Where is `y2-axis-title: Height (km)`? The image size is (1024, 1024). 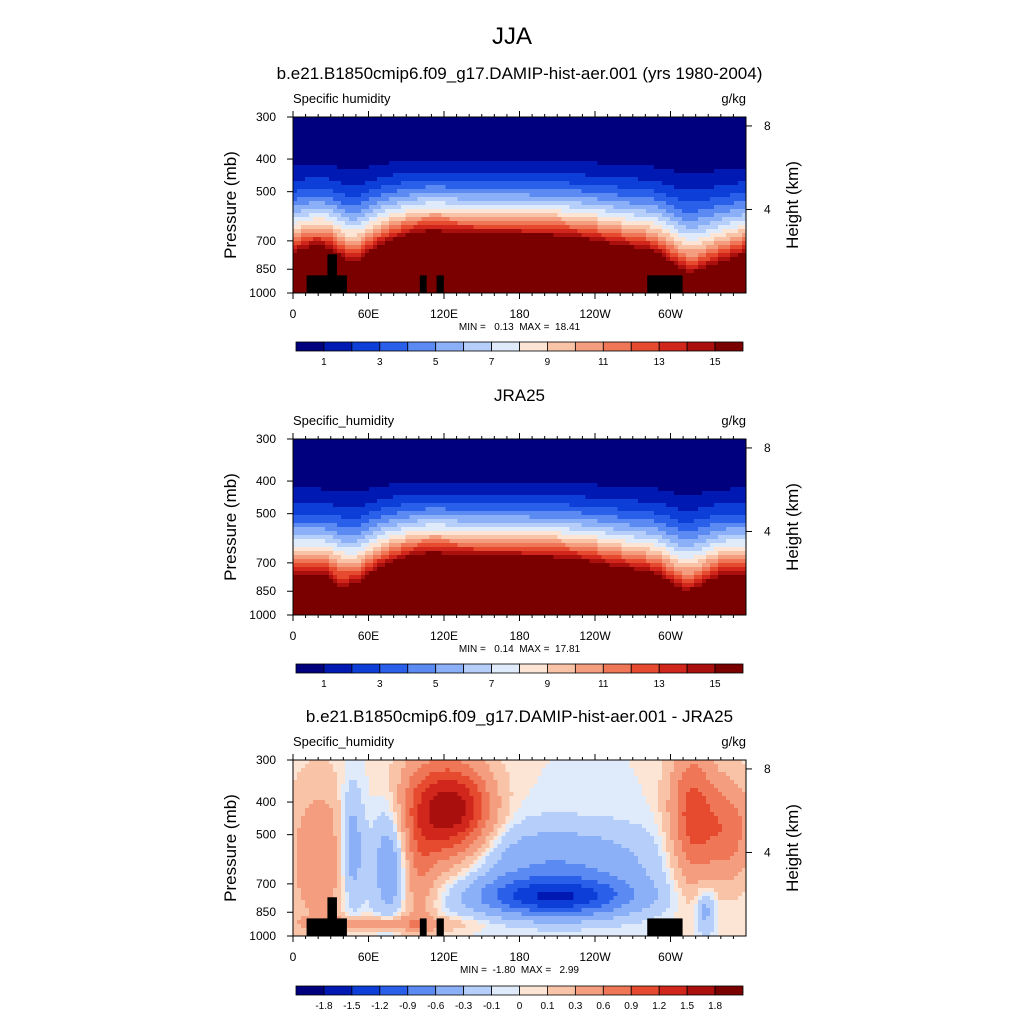 y2-axis-title: Height (km) is located at coordinates (792, 848).